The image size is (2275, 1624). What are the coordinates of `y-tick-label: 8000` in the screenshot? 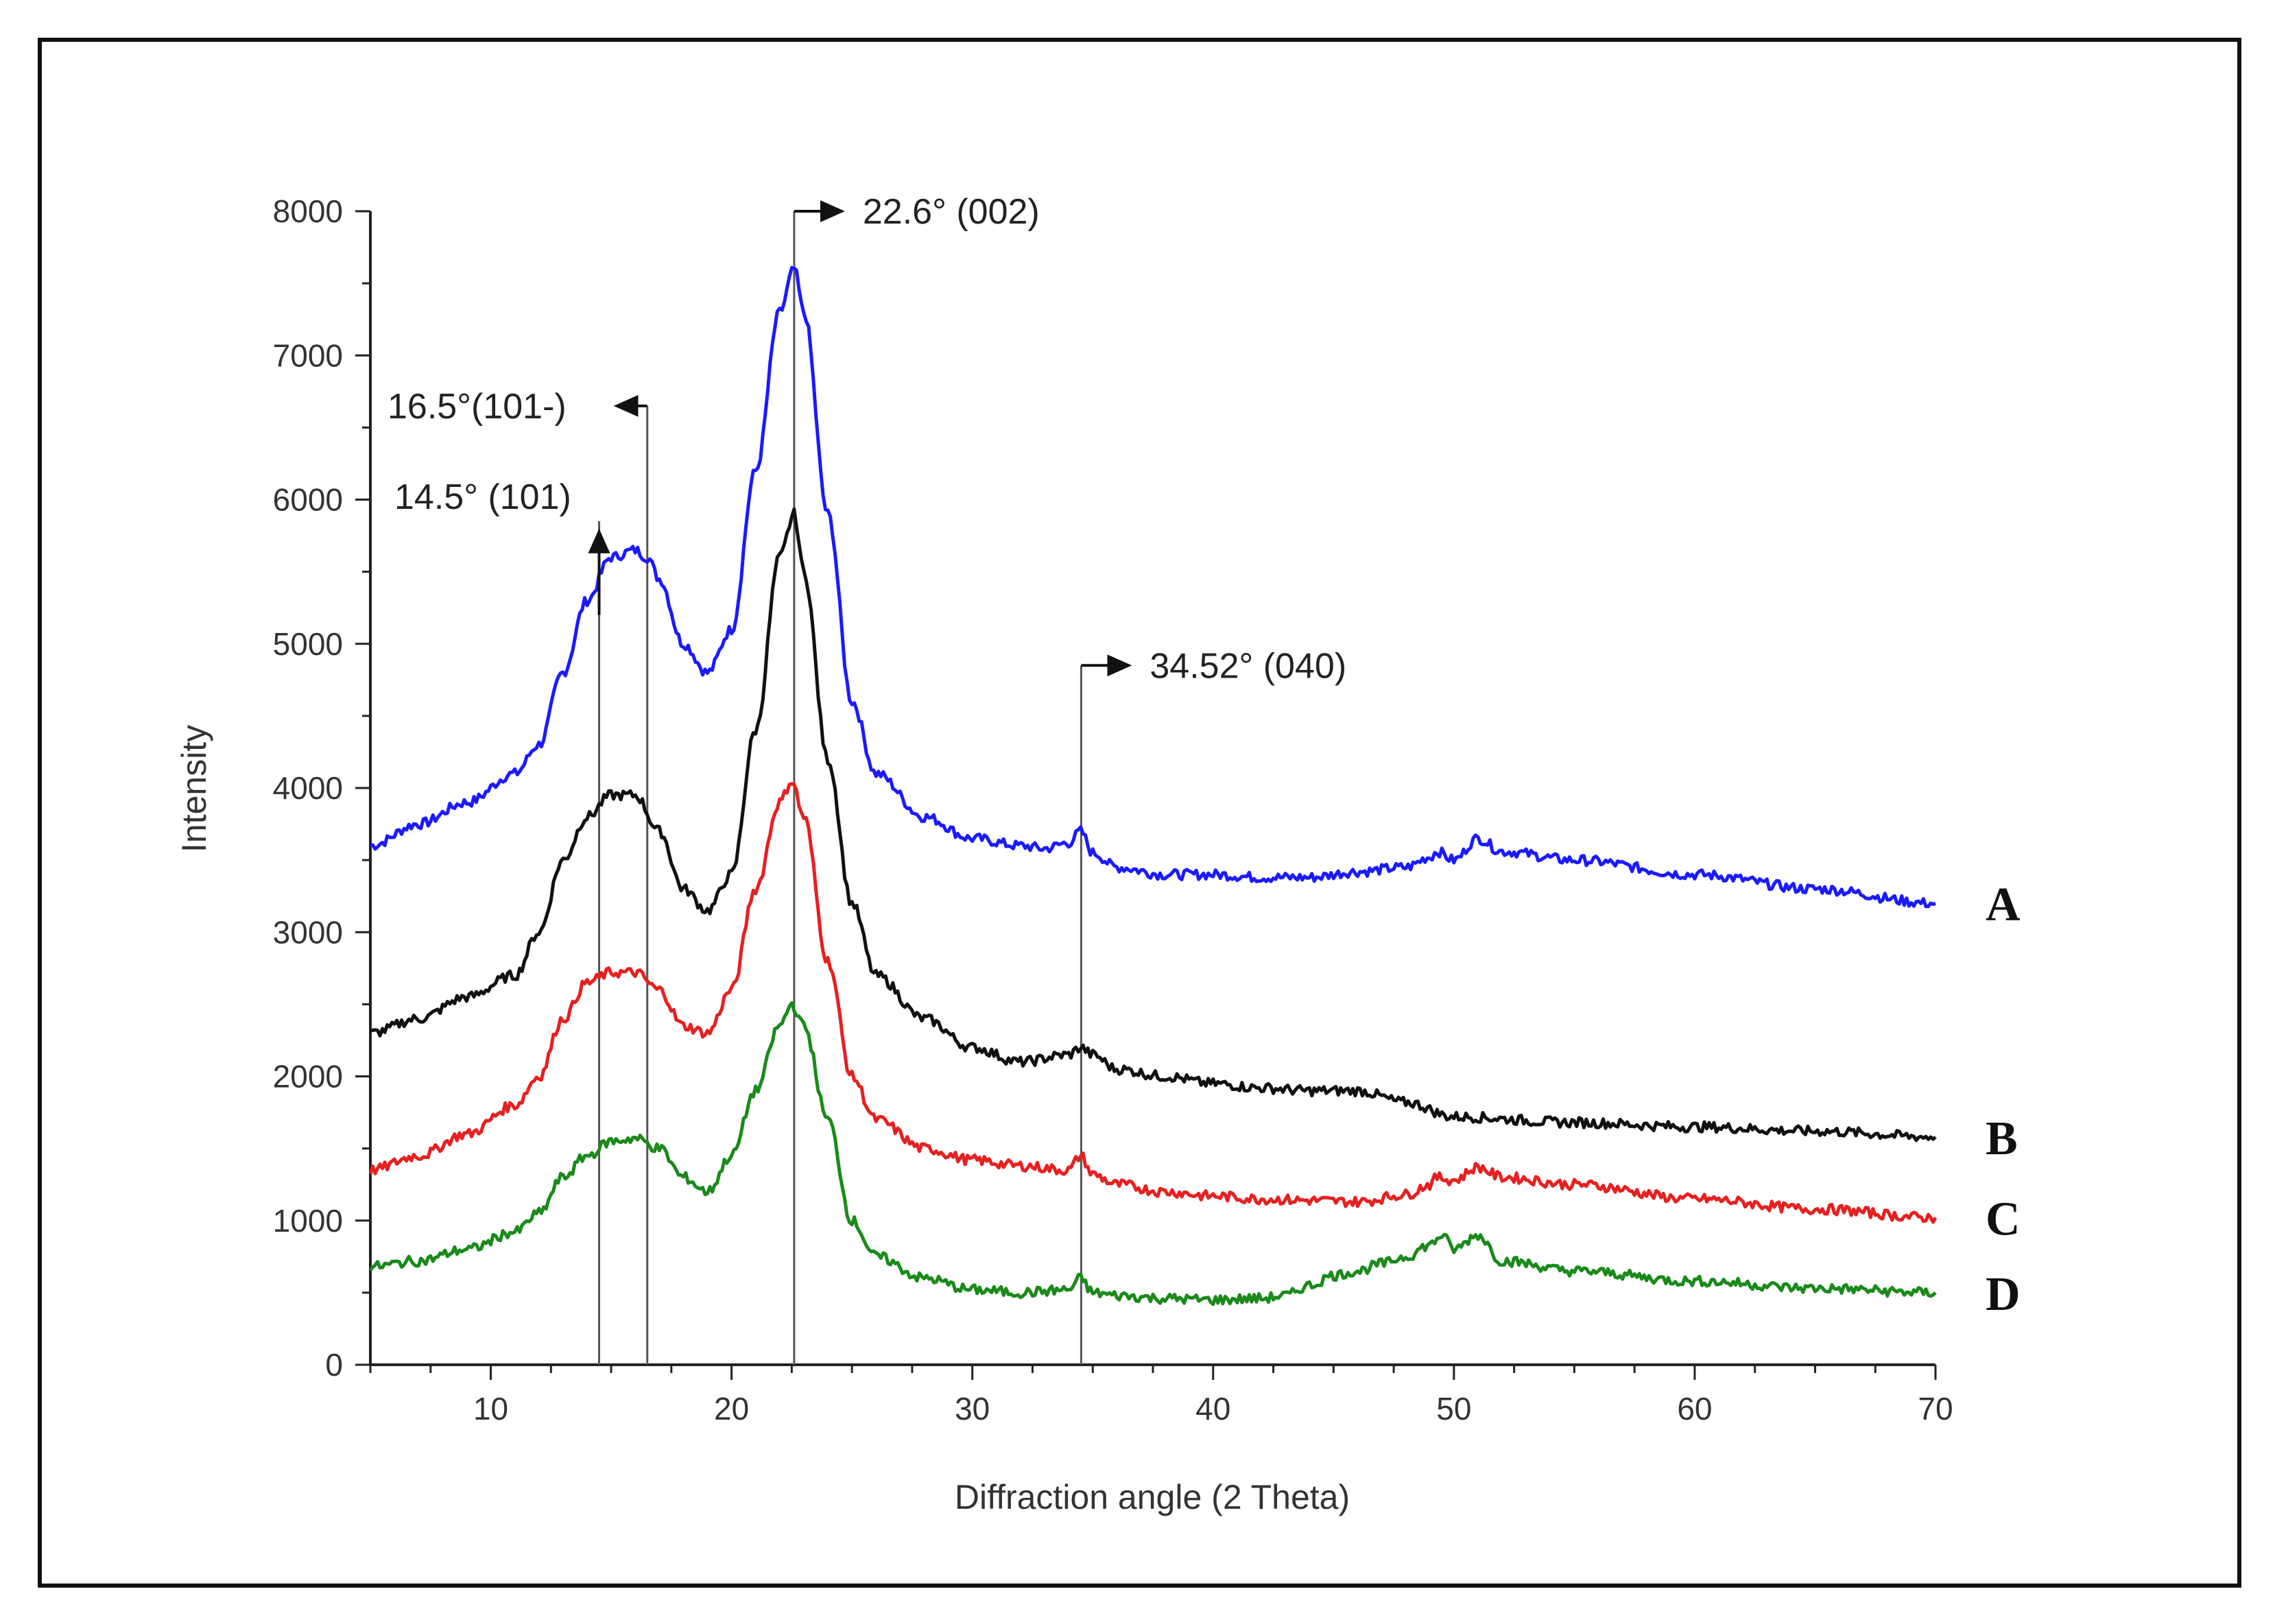 It's located at (308, 211).